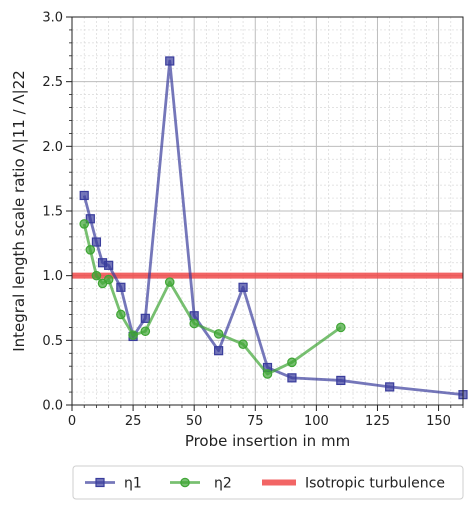 The width and height of the screenshot is (474, 506). I want to click on x-tick-label: 50, so click(194, 421).